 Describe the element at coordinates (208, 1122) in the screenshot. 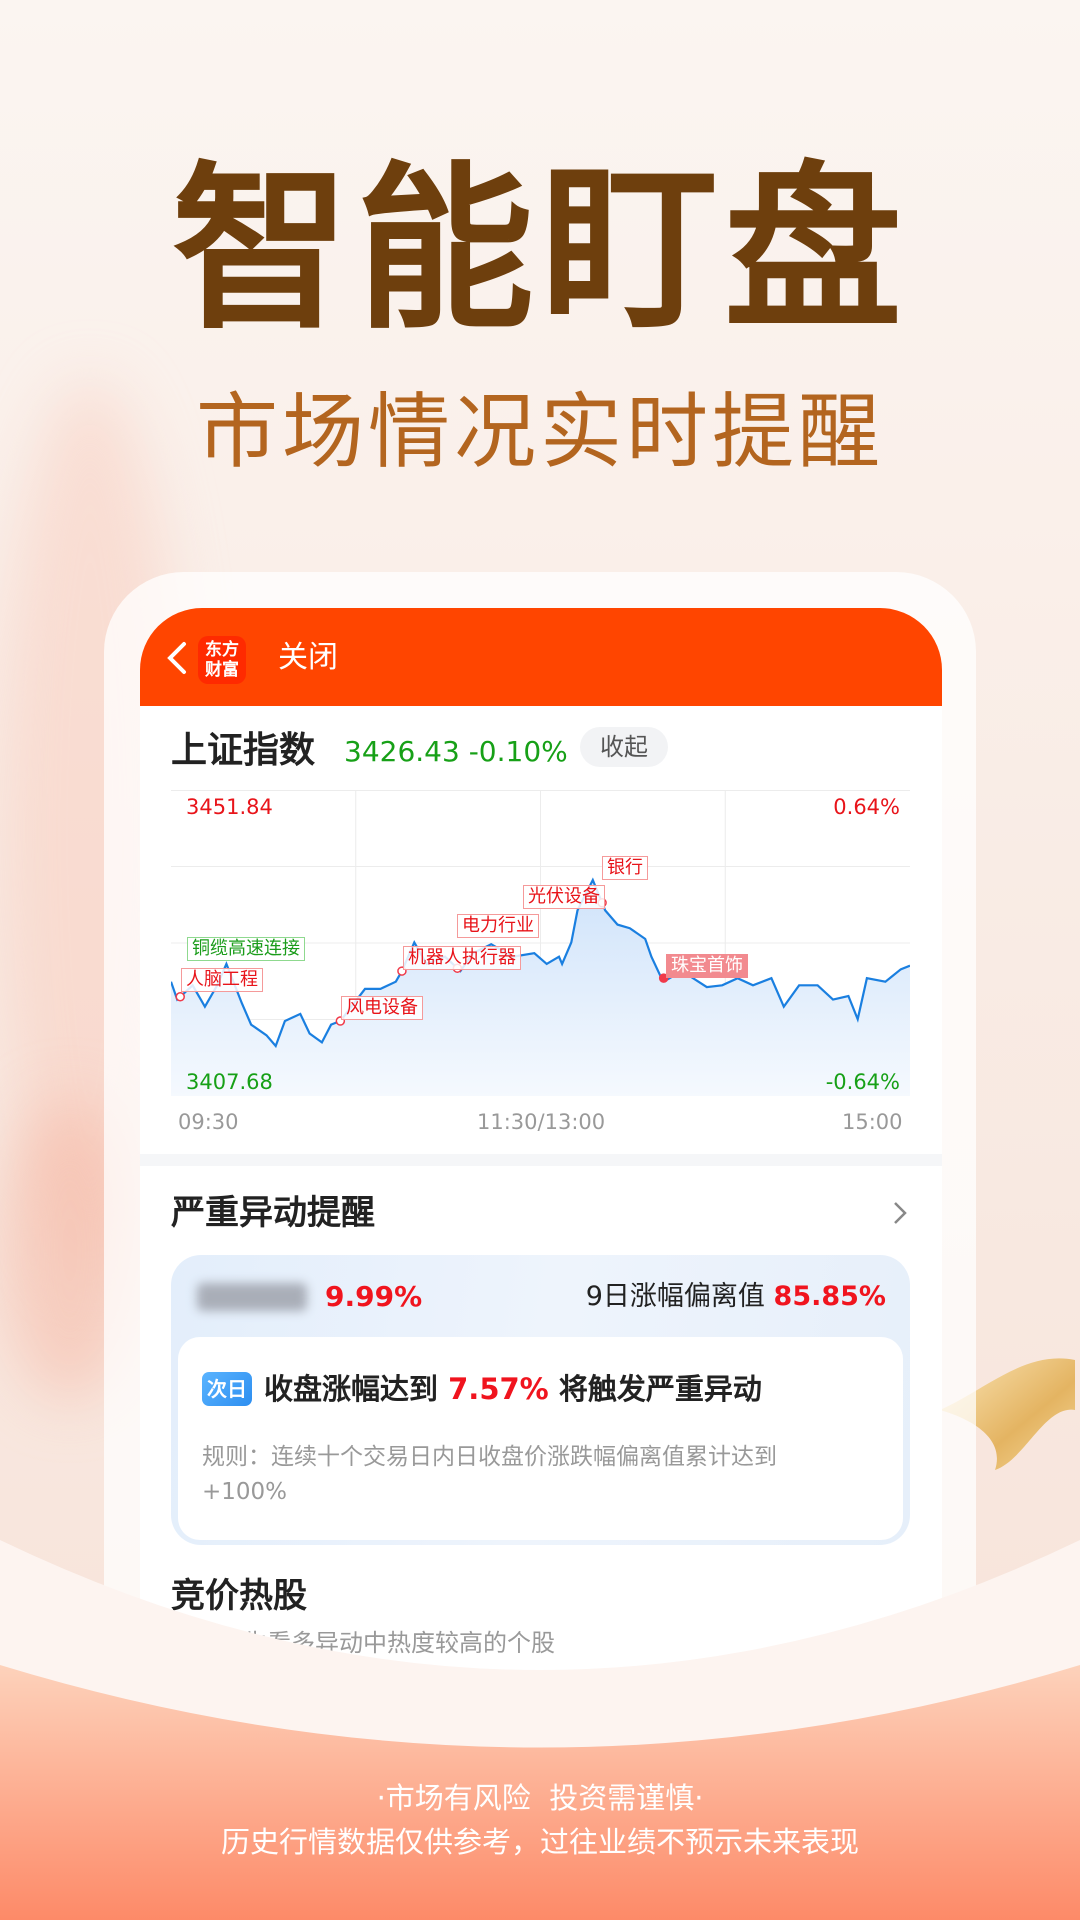

I see `x-tick-label: 09:30` at that location.